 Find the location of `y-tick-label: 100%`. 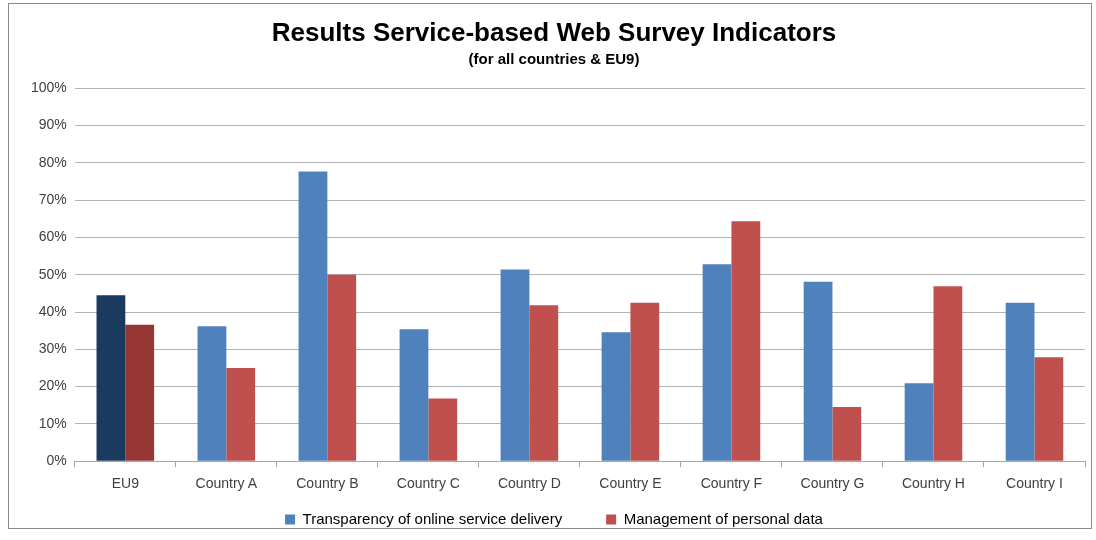

y-tick-label: 100% is located at coordinates (48, 87).